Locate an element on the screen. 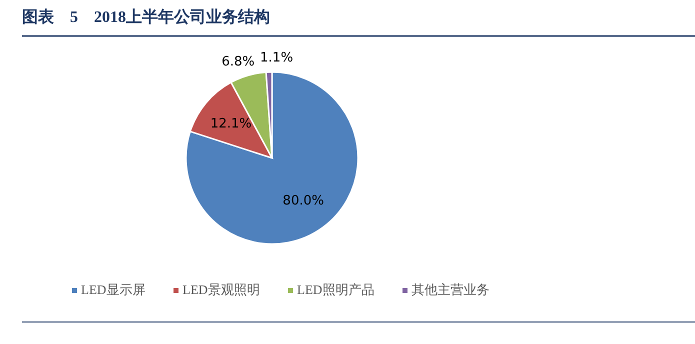 This screenshot has height=344, width=695. legend-label: LED照明产品 is located at coordinates (335, 289).